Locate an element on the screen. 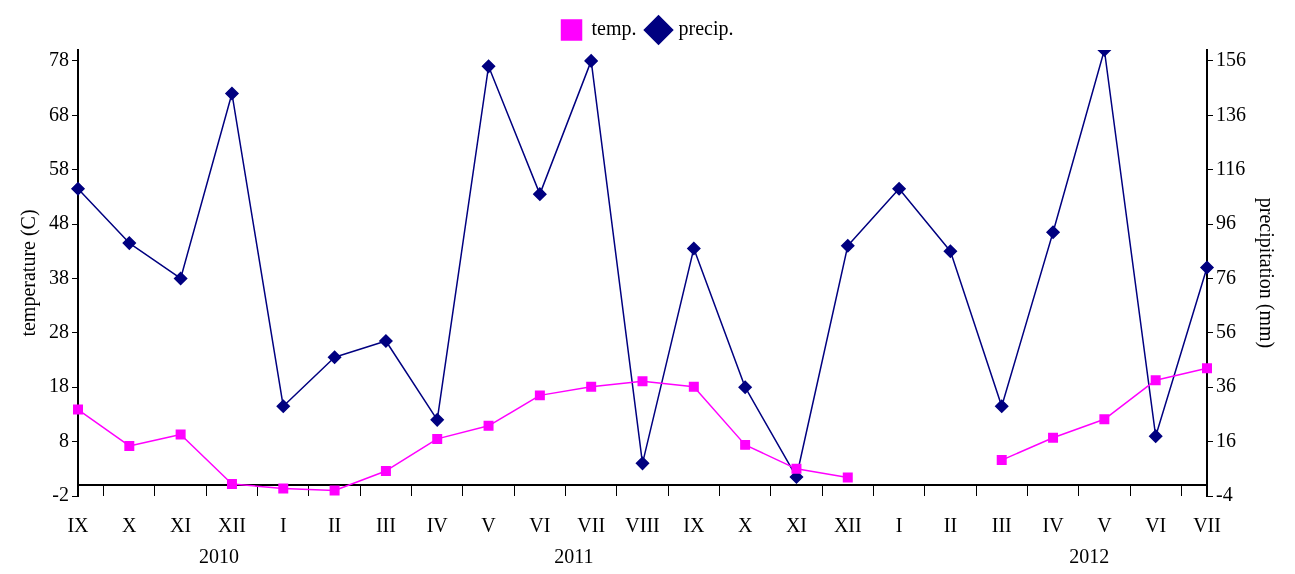  y2-tick-label: 36 is located at coordinates (1226, 385).